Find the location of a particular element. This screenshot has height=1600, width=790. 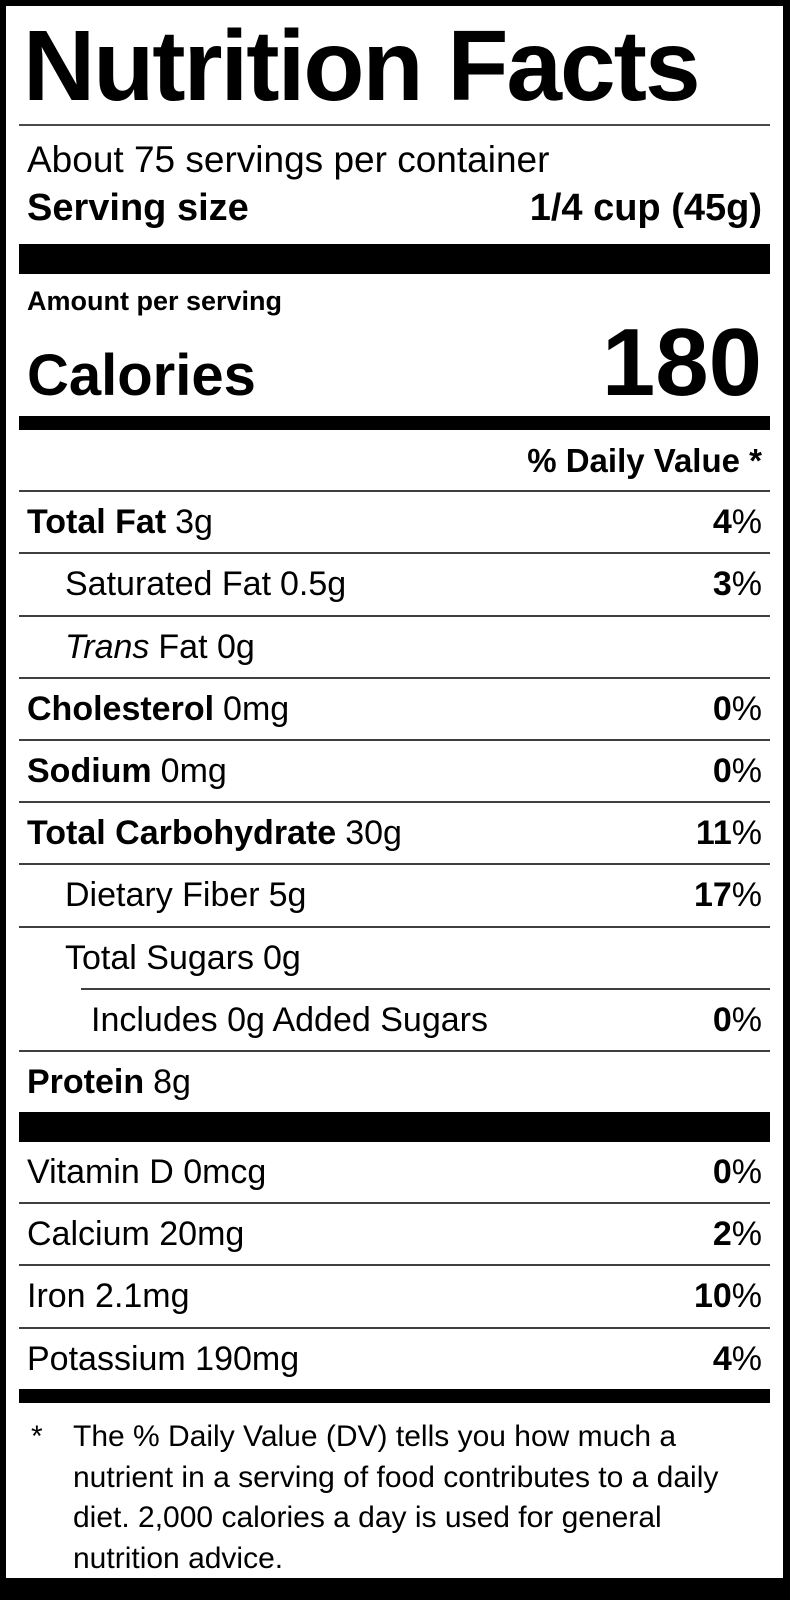

nutrient-label: Total Carbohydrate 30g is located at coordinates (214, 833).